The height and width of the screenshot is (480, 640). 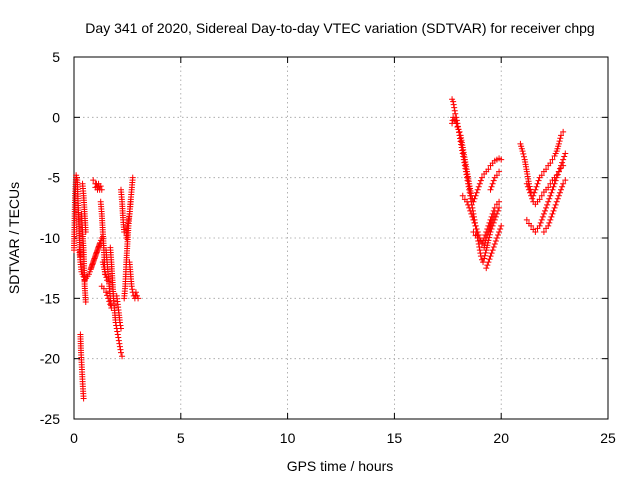 I want to click on y-tick-label: -20, so click(x=50, y=359).